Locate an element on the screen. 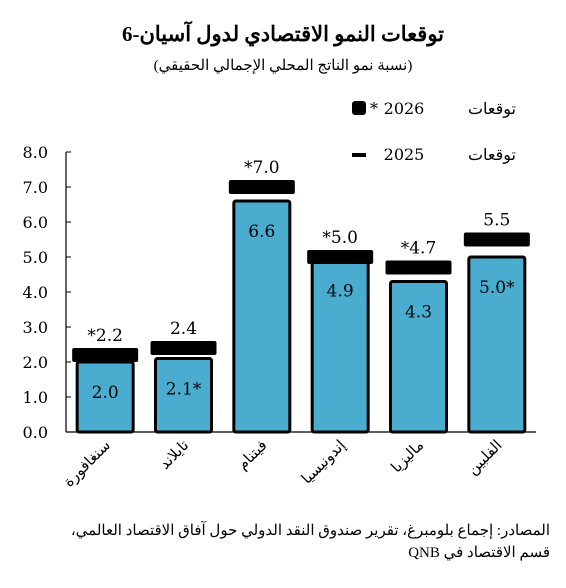 The image size is (566, 588). data-label-2026: *2.2 is located at coordinates (105, 336).